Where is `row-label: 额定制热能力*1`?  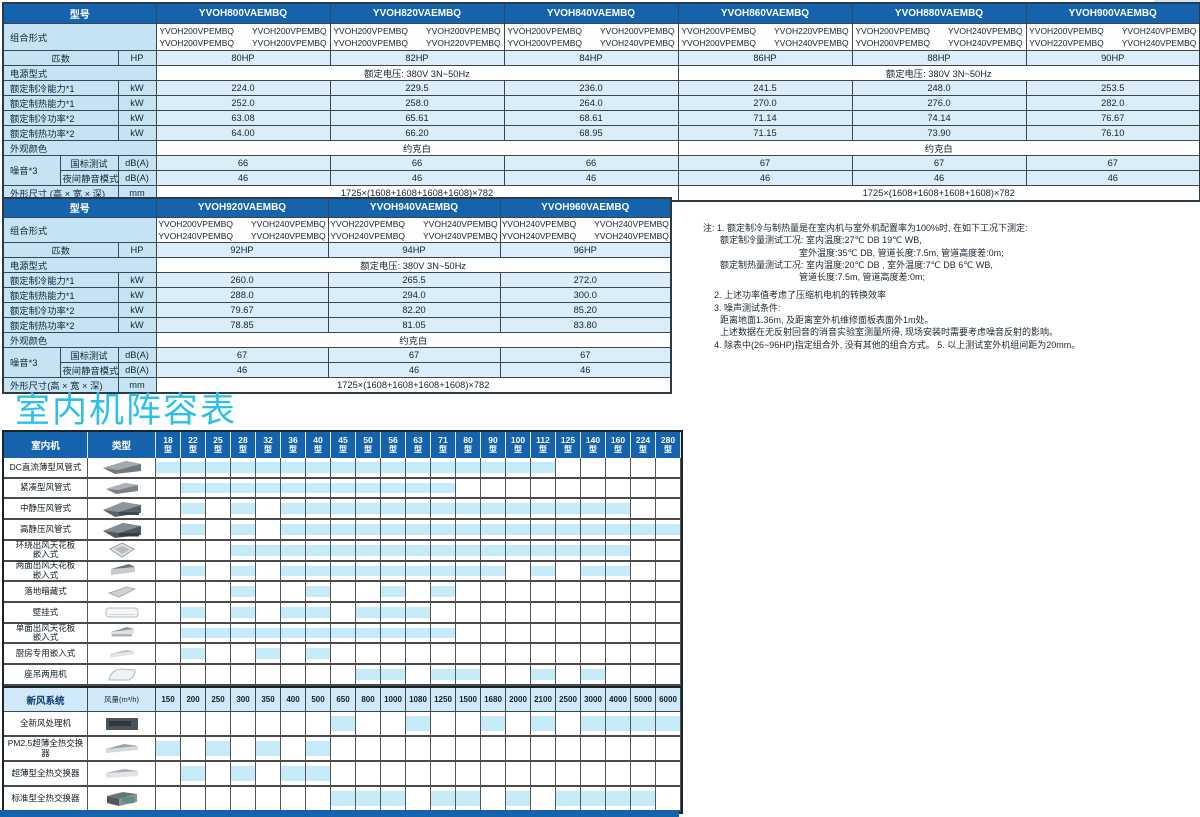 row-label: 额定制热能力*1 is located at coordinates (60, 294).